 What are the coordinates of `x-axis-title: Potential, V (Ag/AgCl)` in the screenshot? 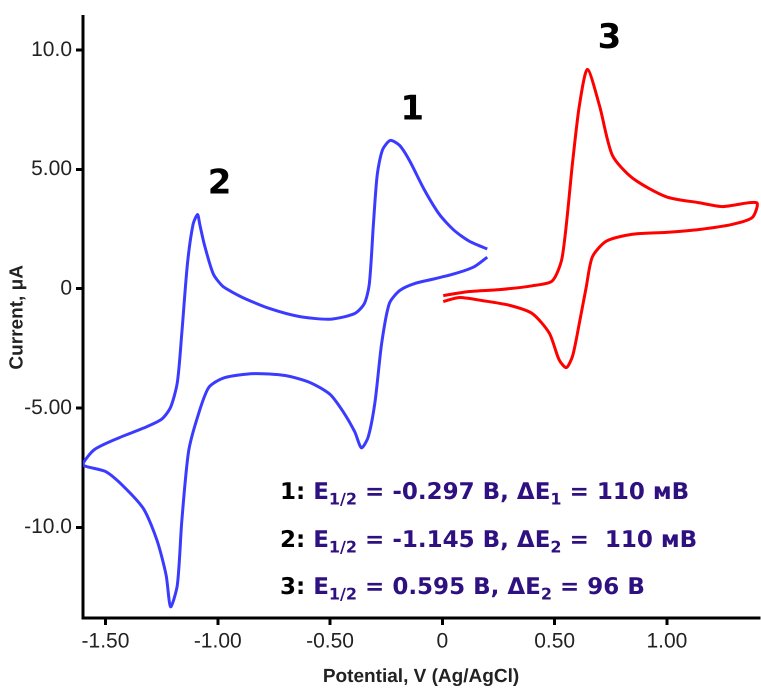 It's located at (421, 676).